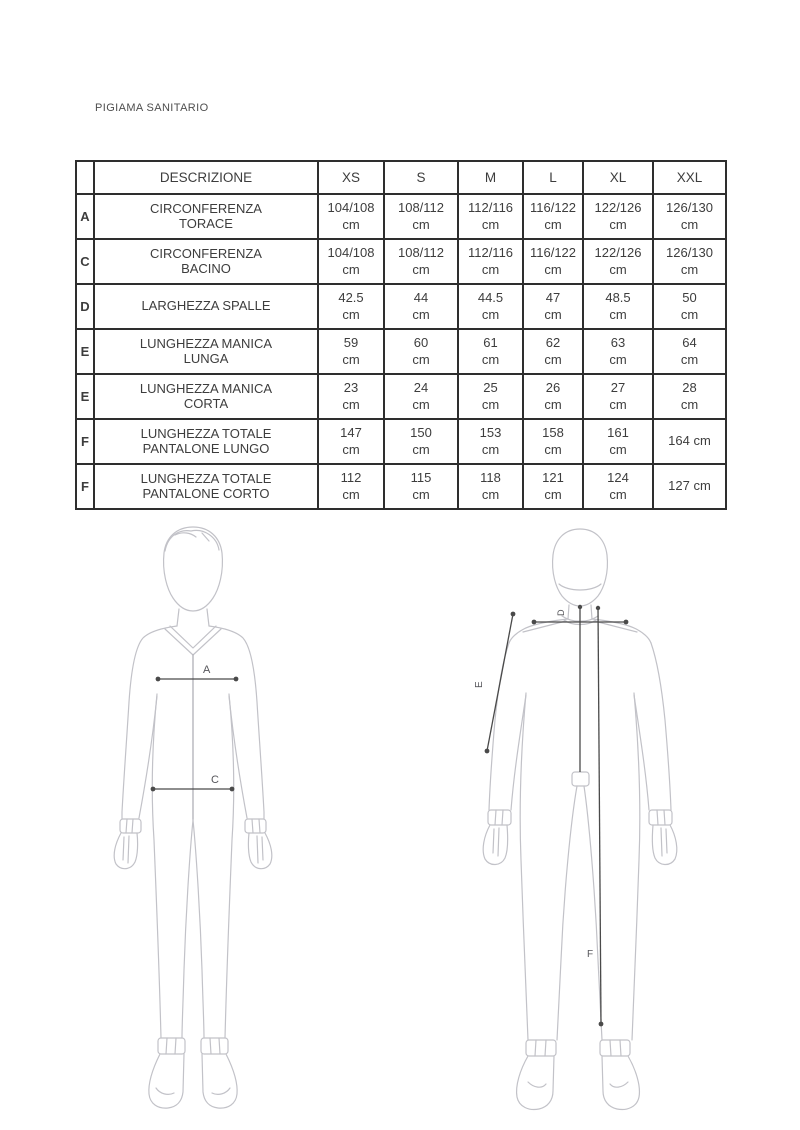 The image size is (800, 1130). I want to click on front-measure-chest: A, so click(197, 673).